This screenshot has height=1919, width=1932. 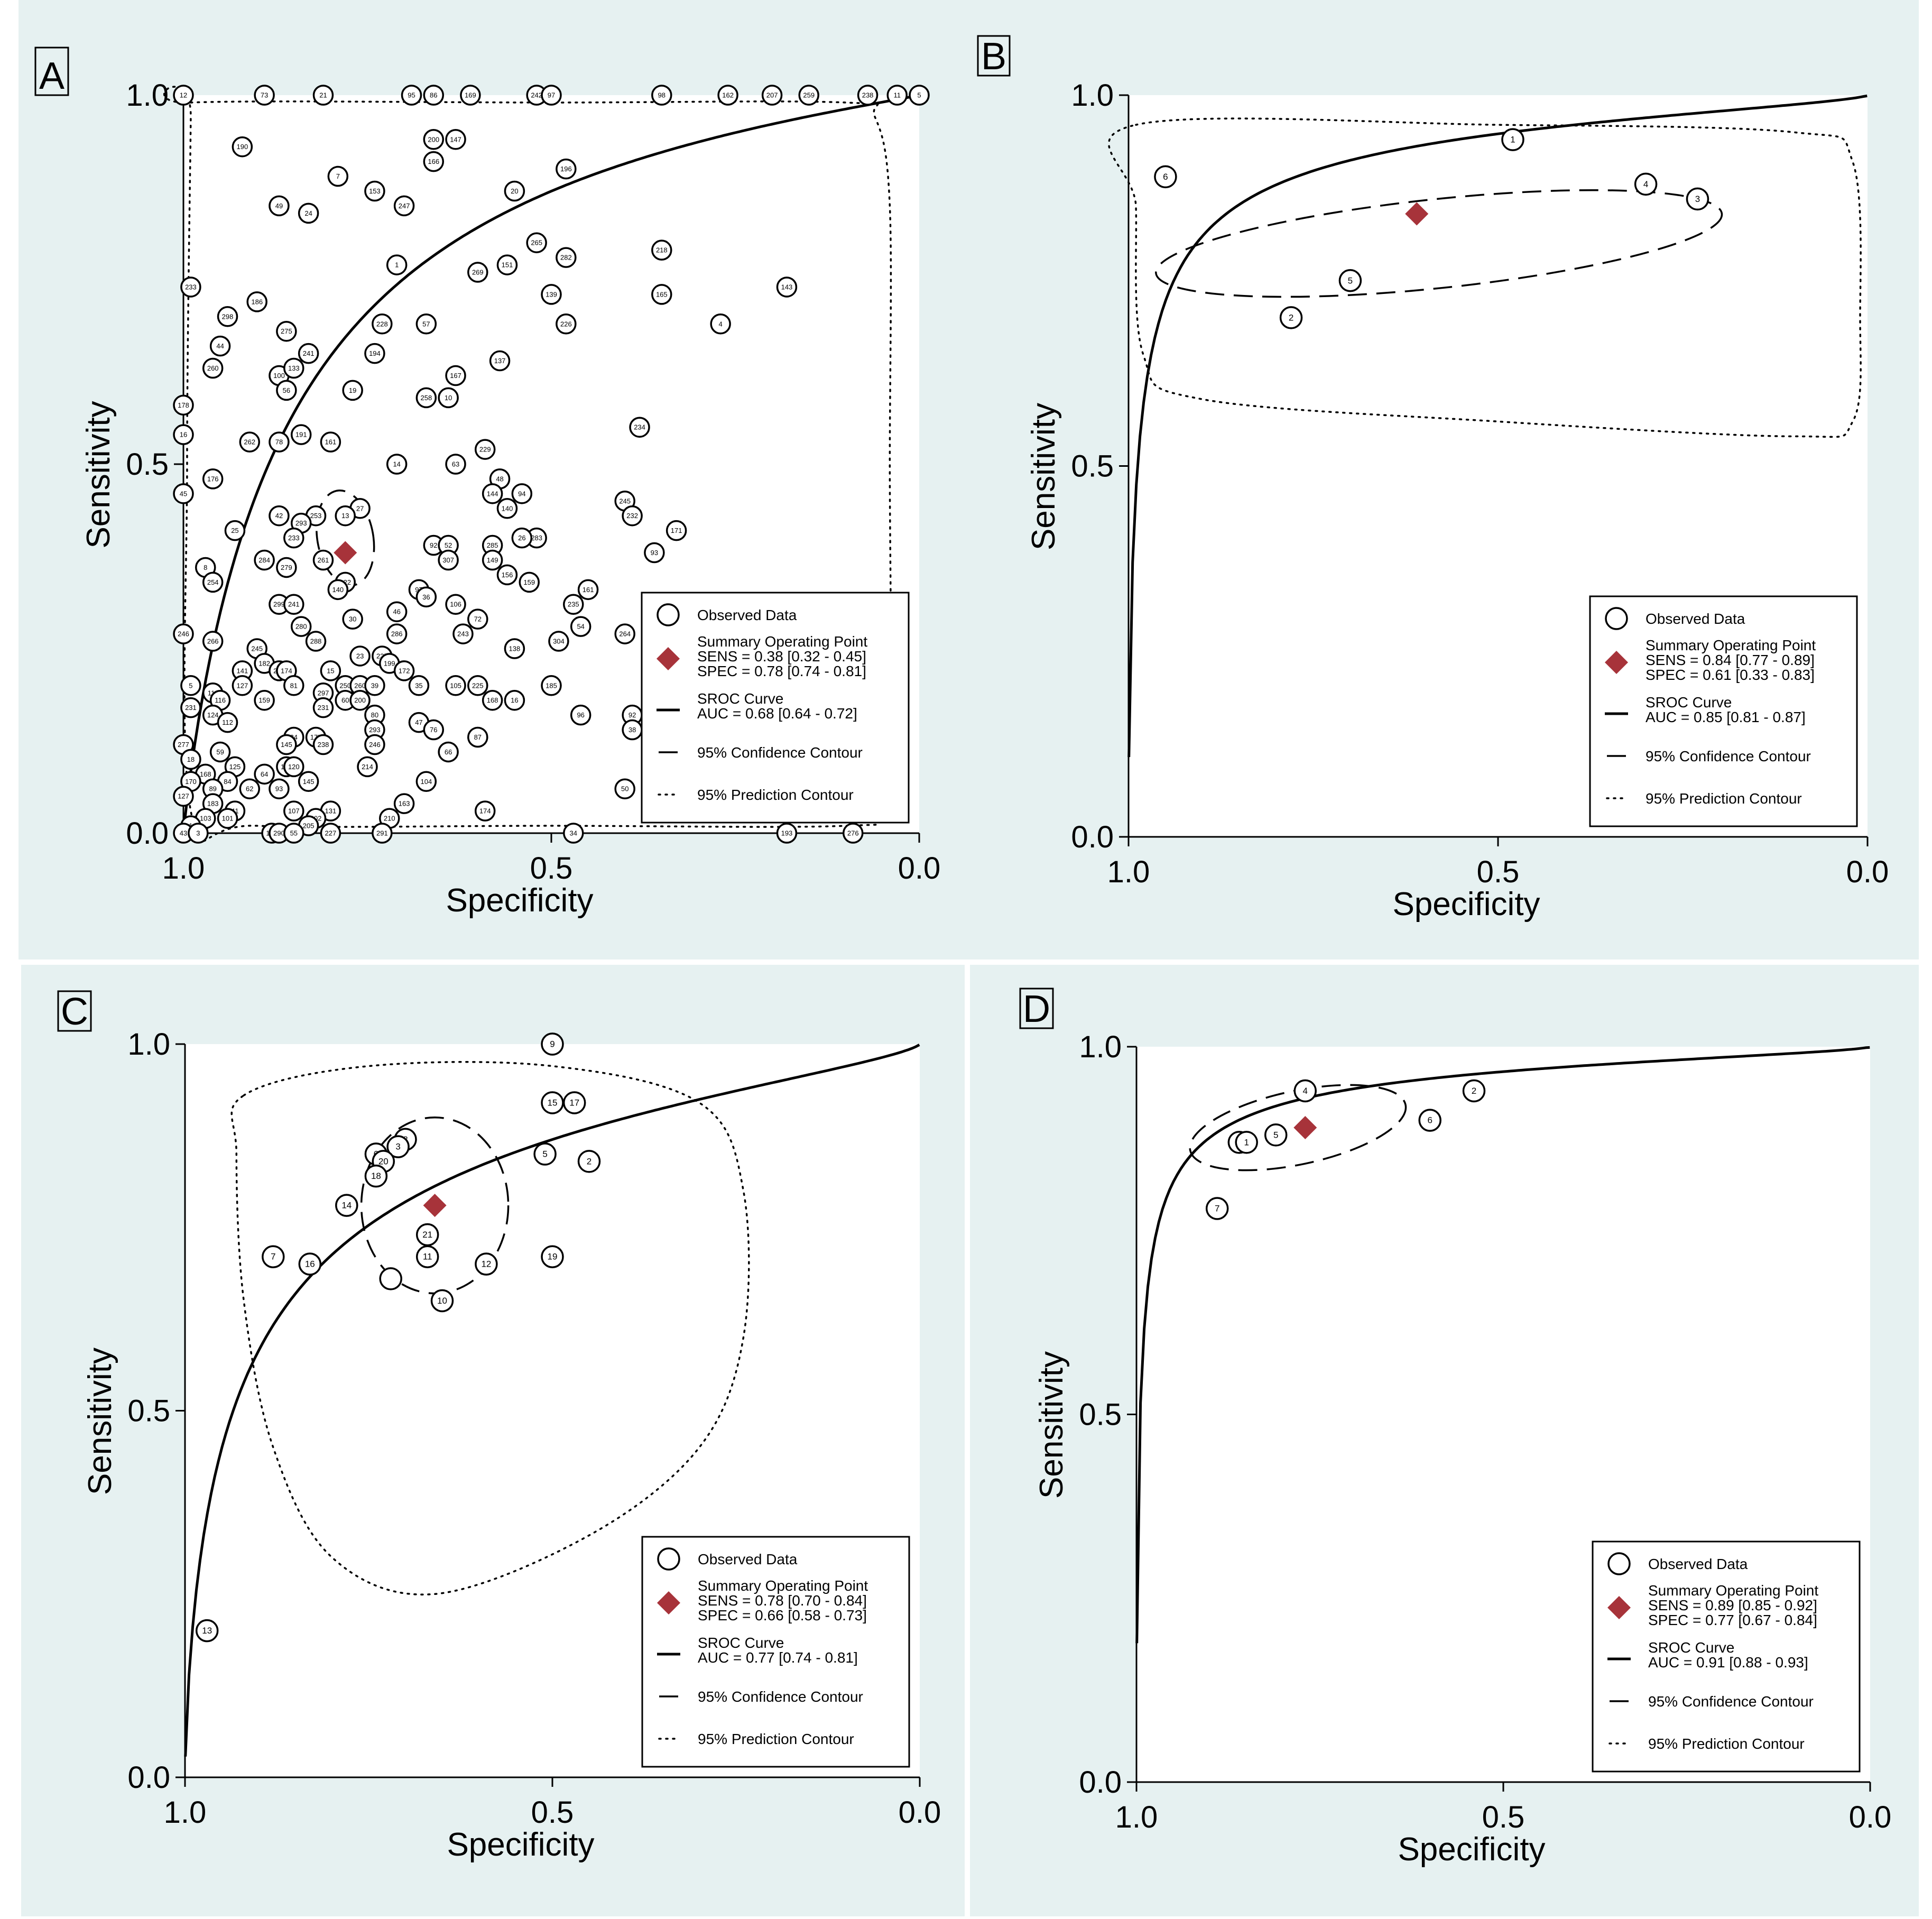 I want to click on observed-point-label: 185, so click(x=551, y=685).